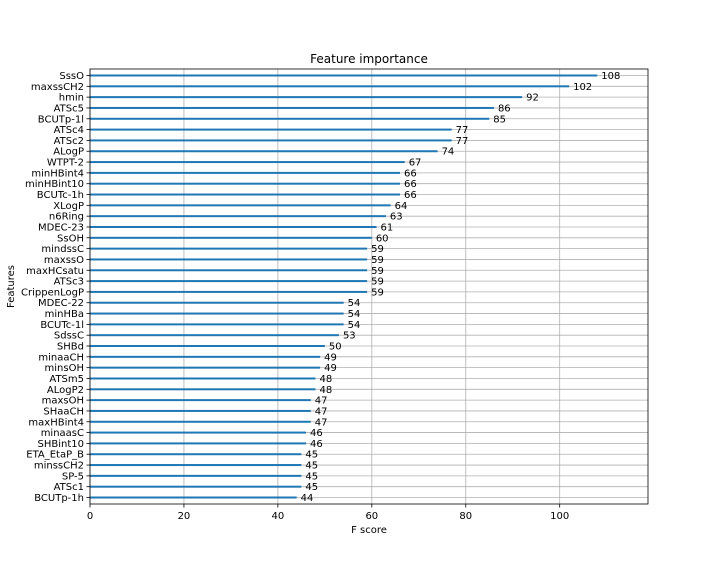 The image size is (720, 576). I want to click on bar-maxsOH, so click(200, 400).